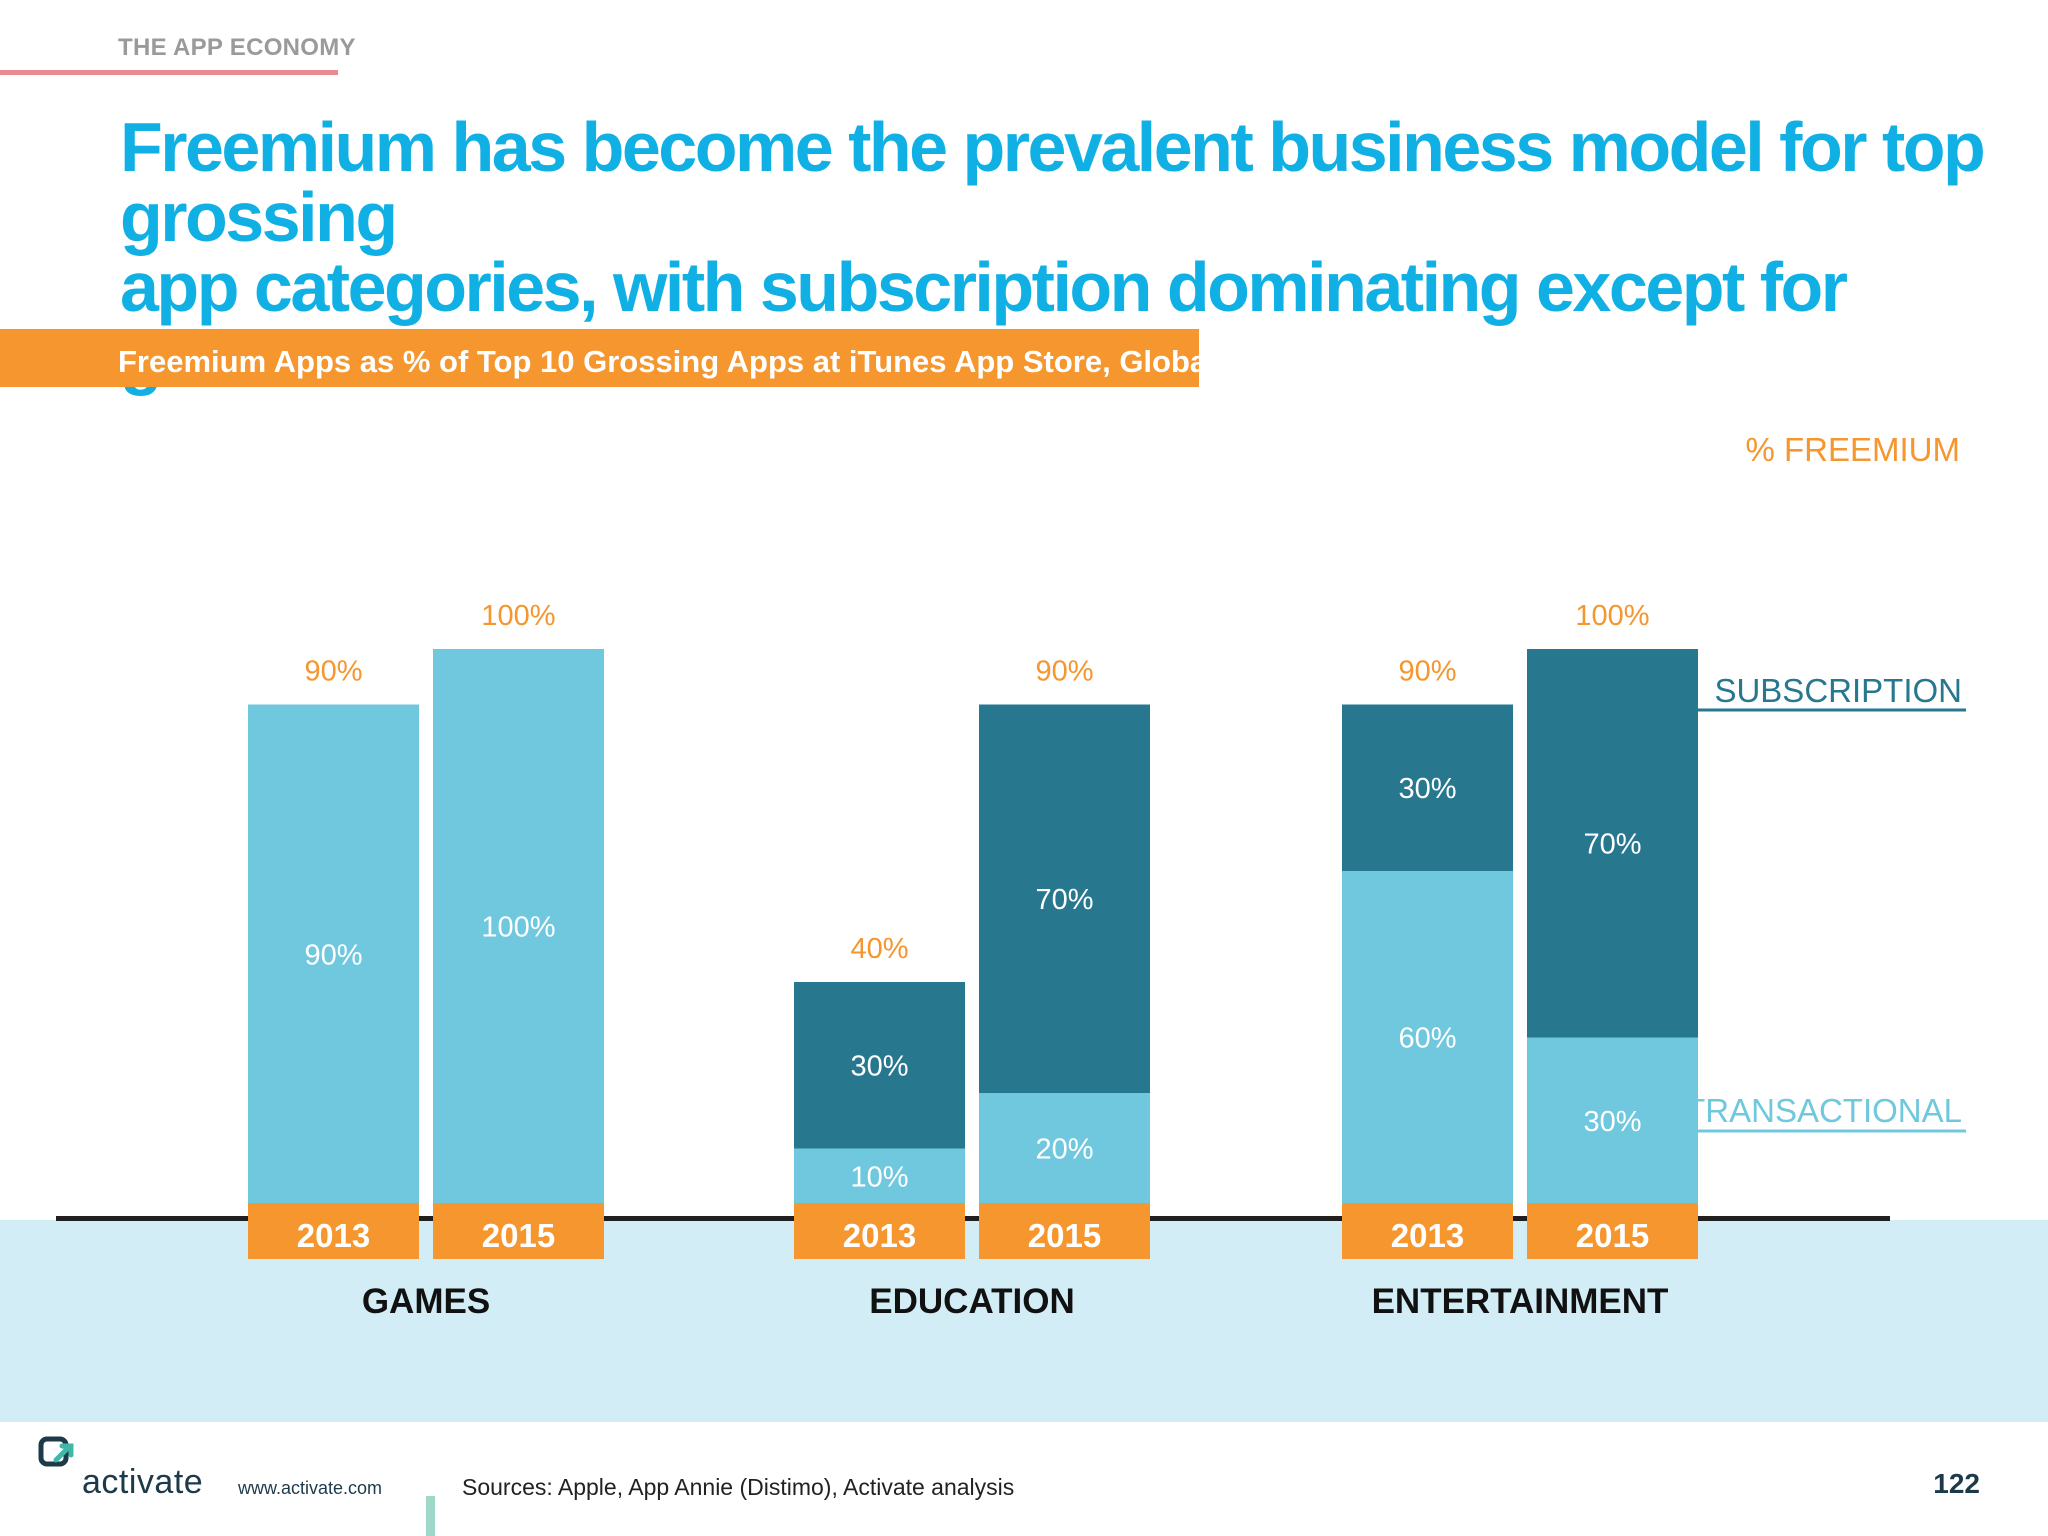  I want to click on data-label-total: 40%, so click(879, 949).